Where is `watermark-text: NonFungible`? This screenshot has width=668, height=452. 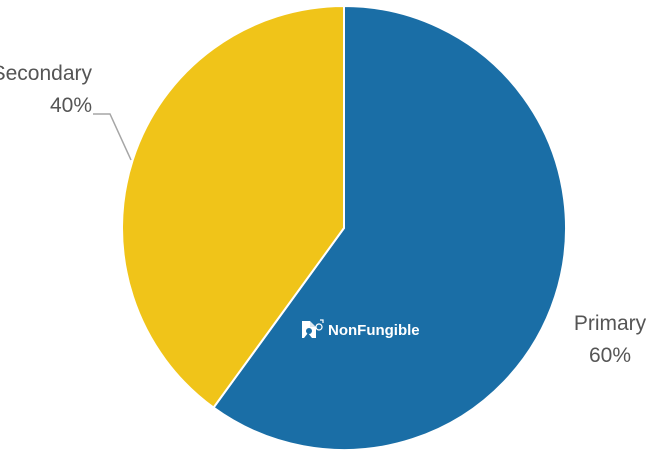
watermark-text: NonFungible is located at coordinates (374, 330).